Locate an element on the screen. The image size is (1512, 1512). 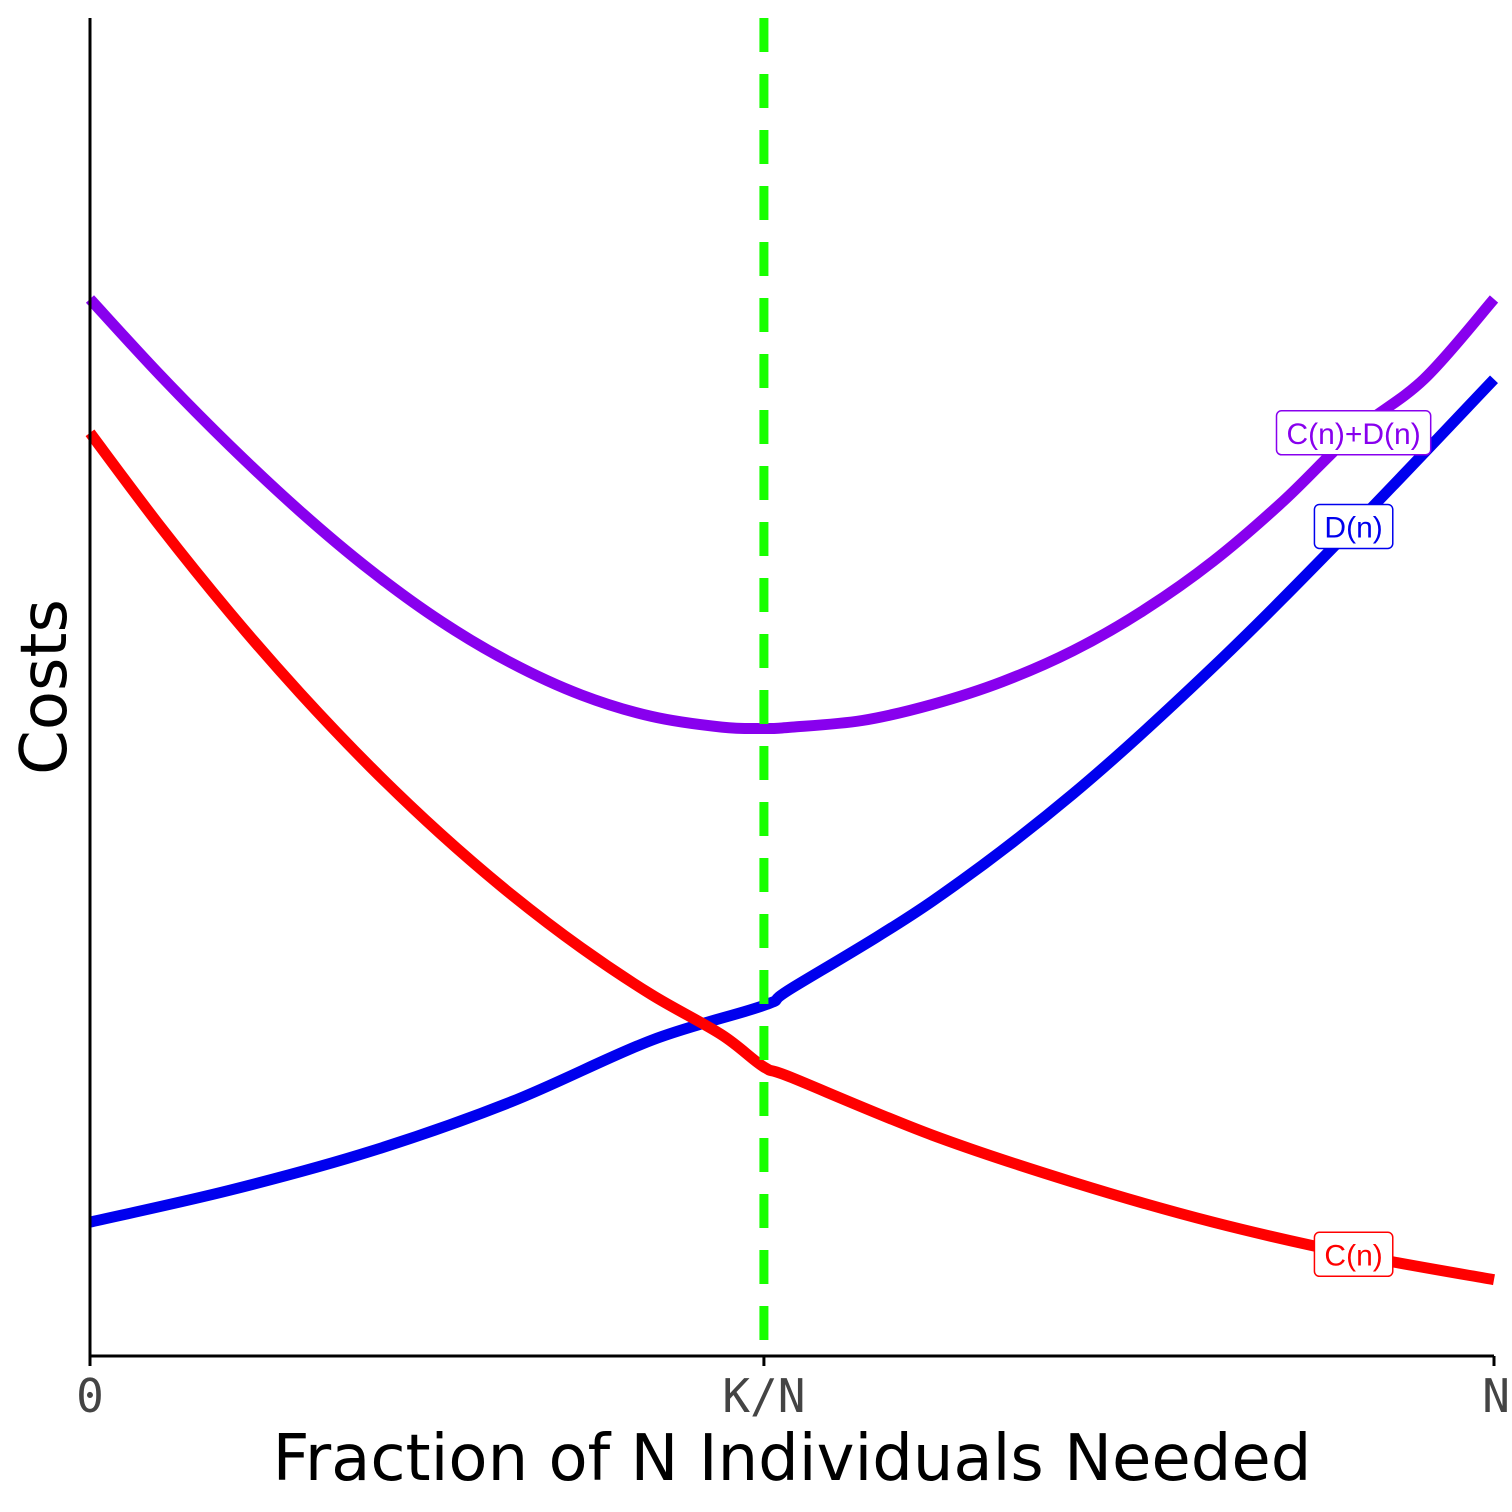
series-label-text: C(n) is located at coordinates (1353, 1255).